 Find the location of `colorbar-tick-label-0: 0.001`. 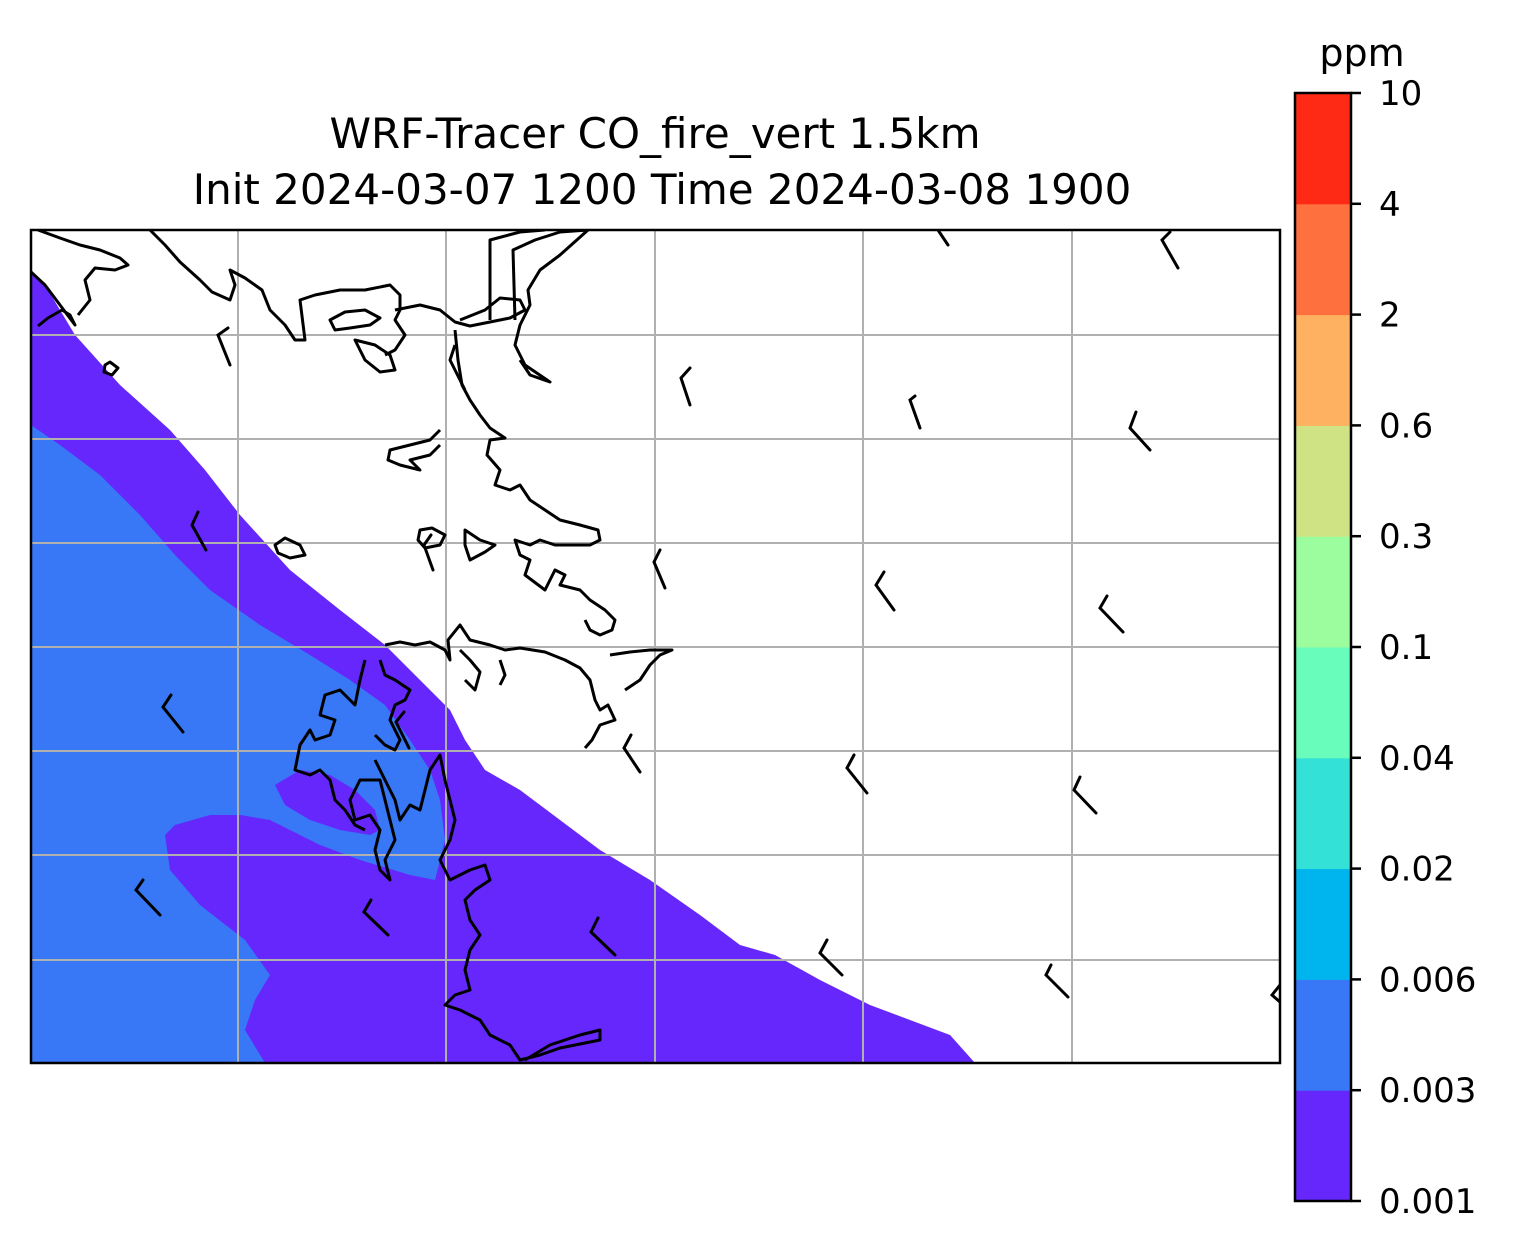

colorbar-tick-label-0: 0.001 is located at coordinates (1427, 1202).